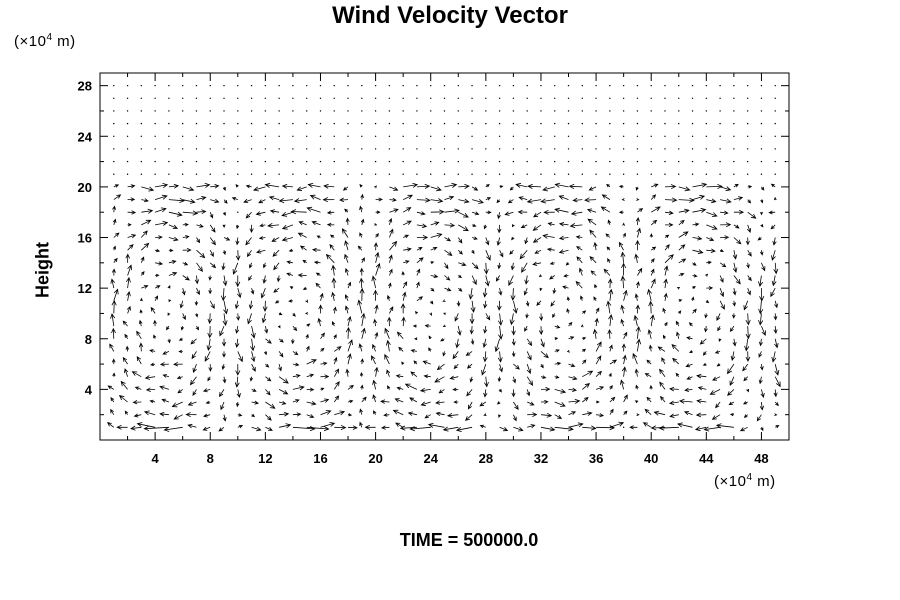 This screenshot has height=600, width=900. Describe the element at coordinates (764, 481) in the screenshot. I see `x-unit-suffix: m)` at that location.